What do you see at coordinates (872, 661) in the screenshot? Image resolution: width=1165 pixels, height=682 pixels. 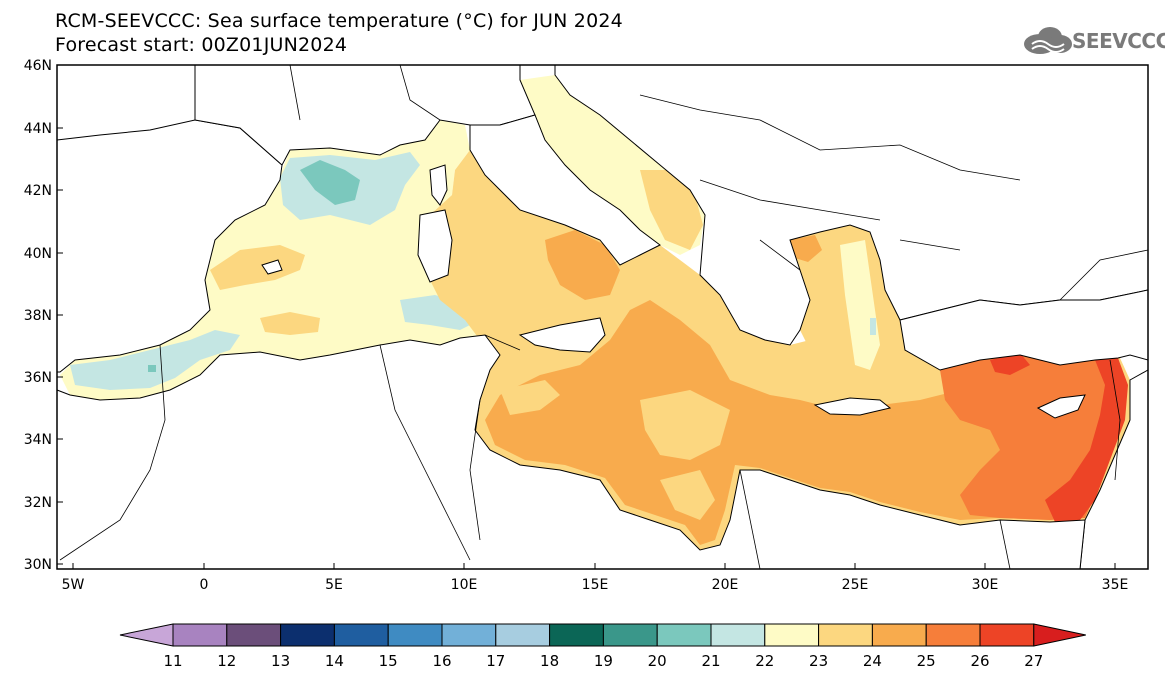 I see `colorbar-label: 24` at bounding box center [872, 661].